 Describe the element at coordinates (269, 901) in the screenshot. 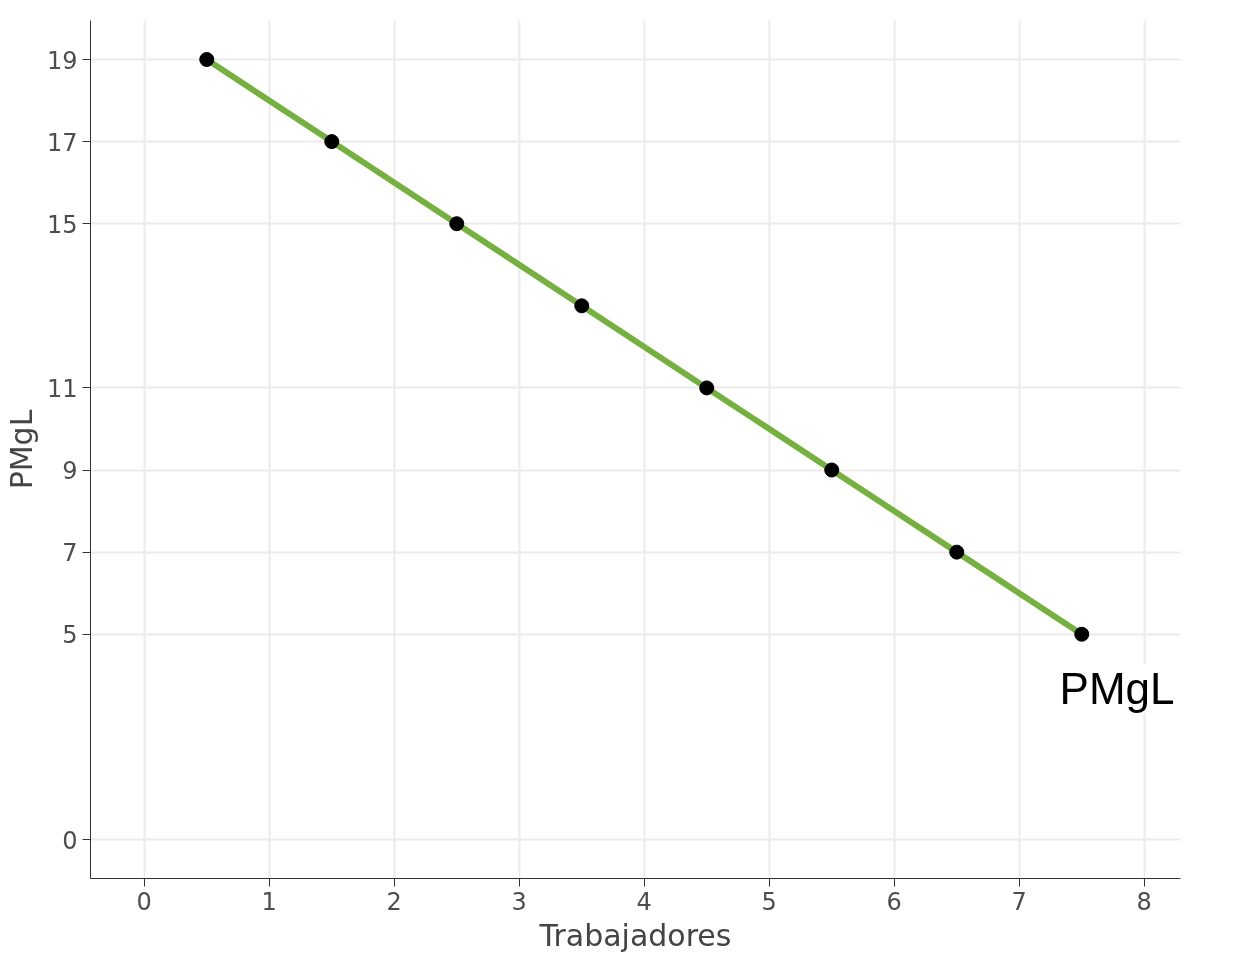

I see `x-tick-label: 1` at that location.